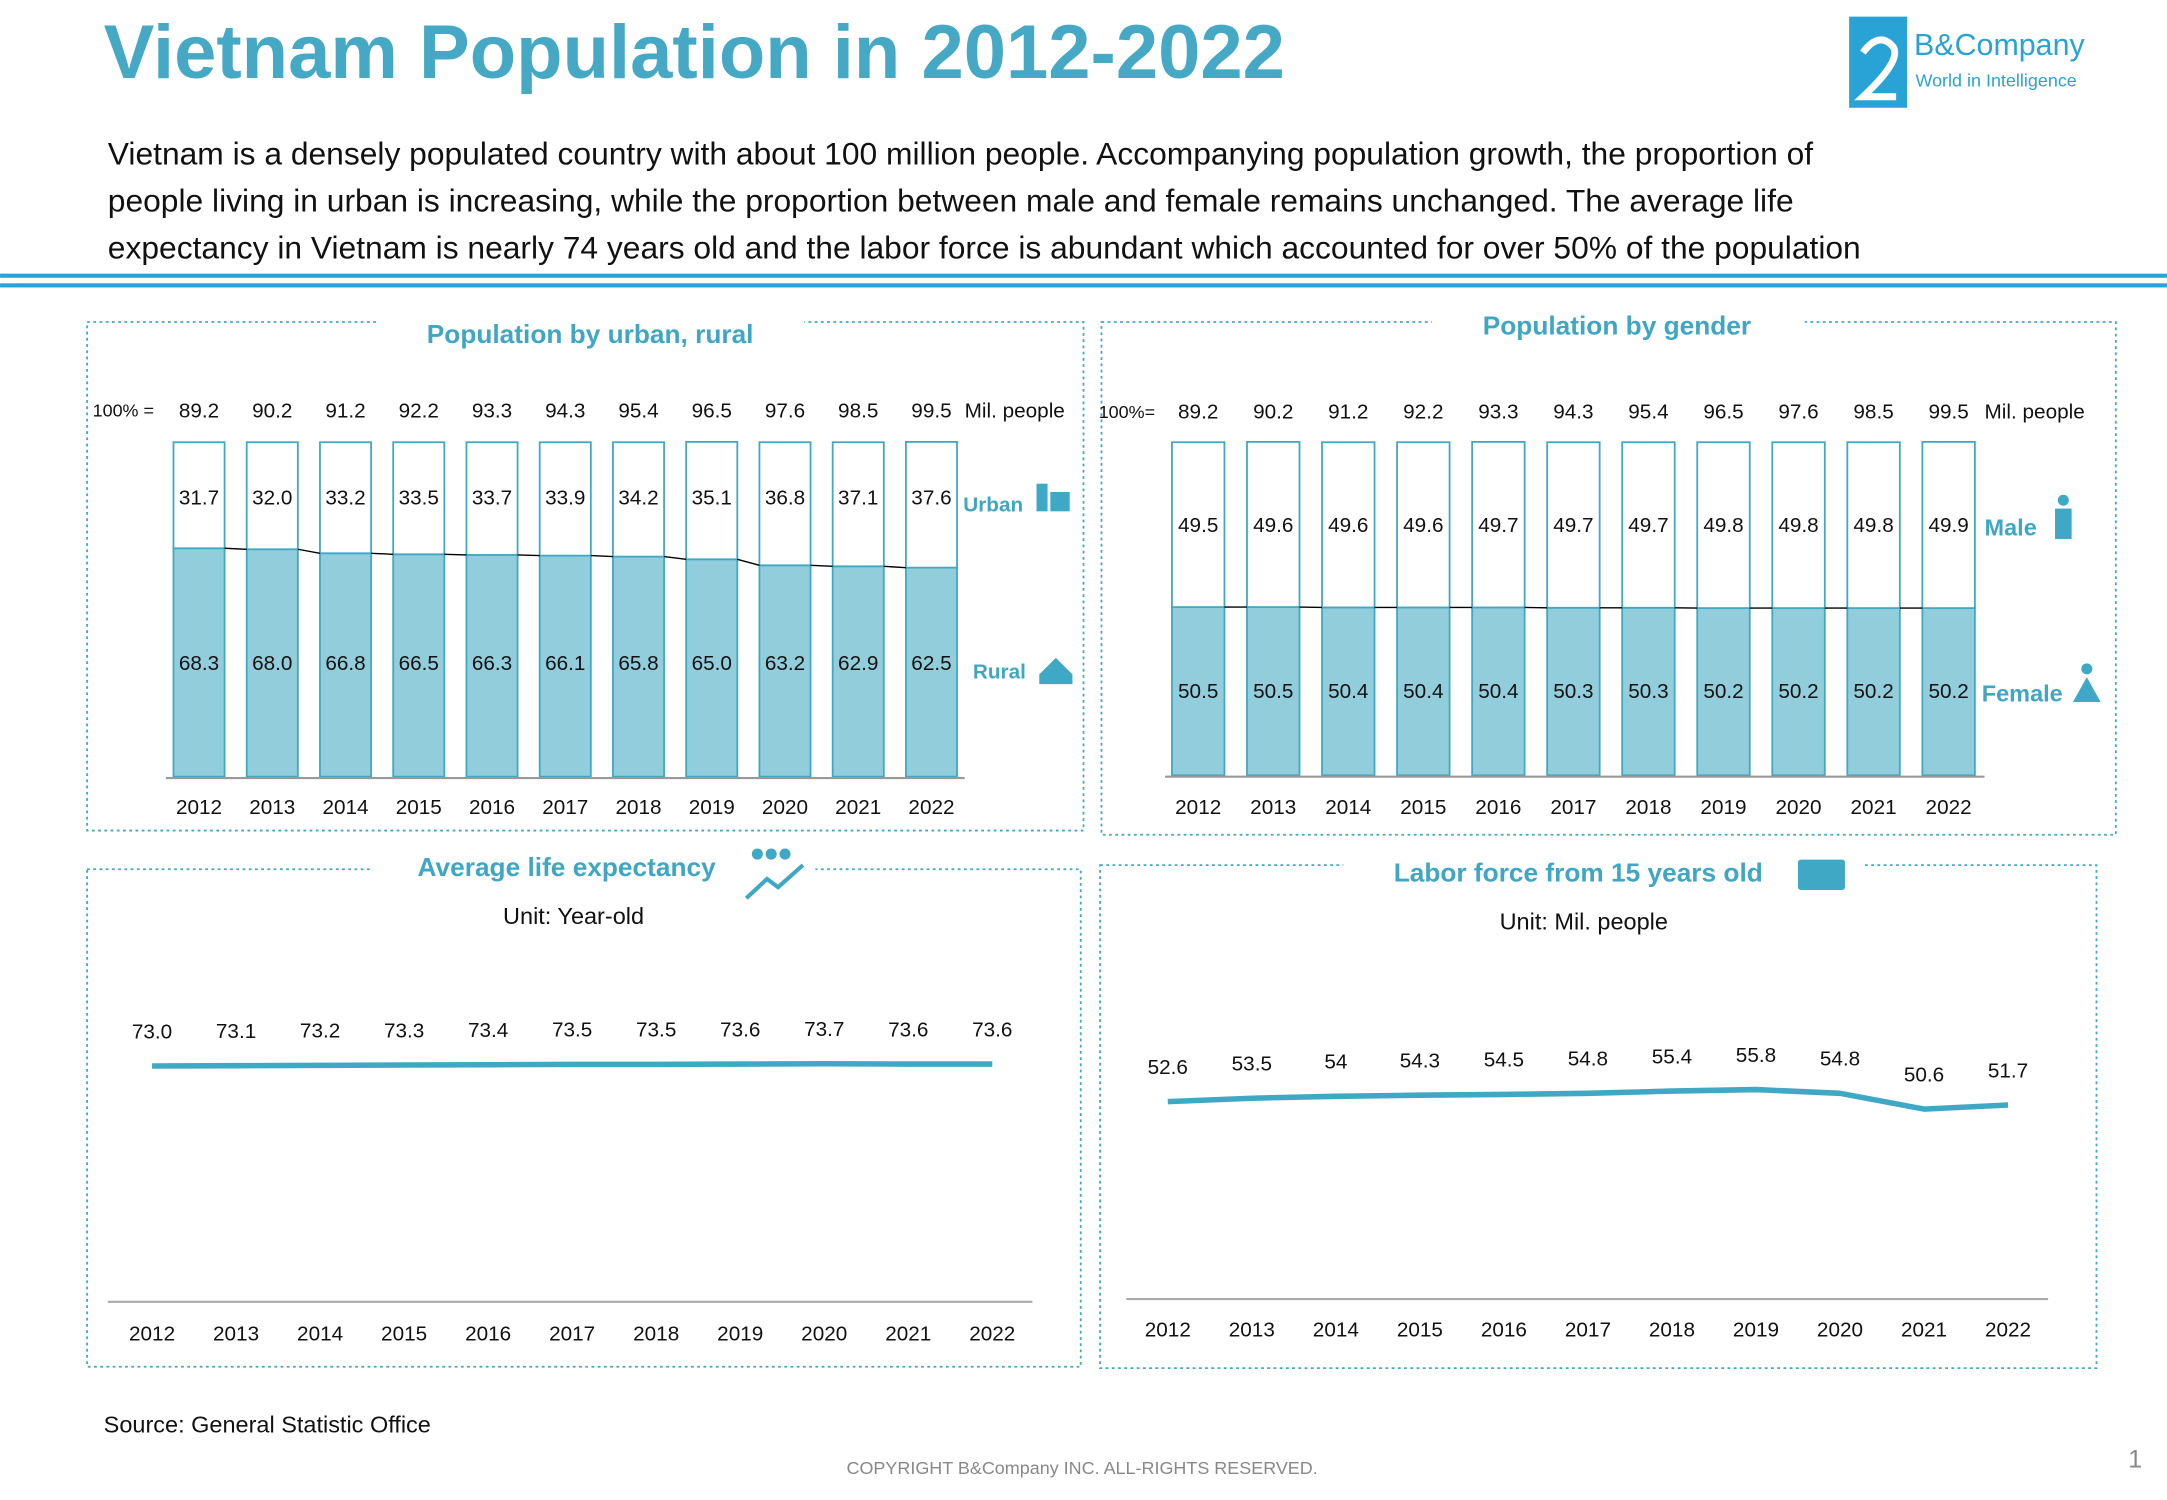 This screenshot has height=1500, width=2167. I want to click on x-tick-label: 2016, so click(1498, 807).